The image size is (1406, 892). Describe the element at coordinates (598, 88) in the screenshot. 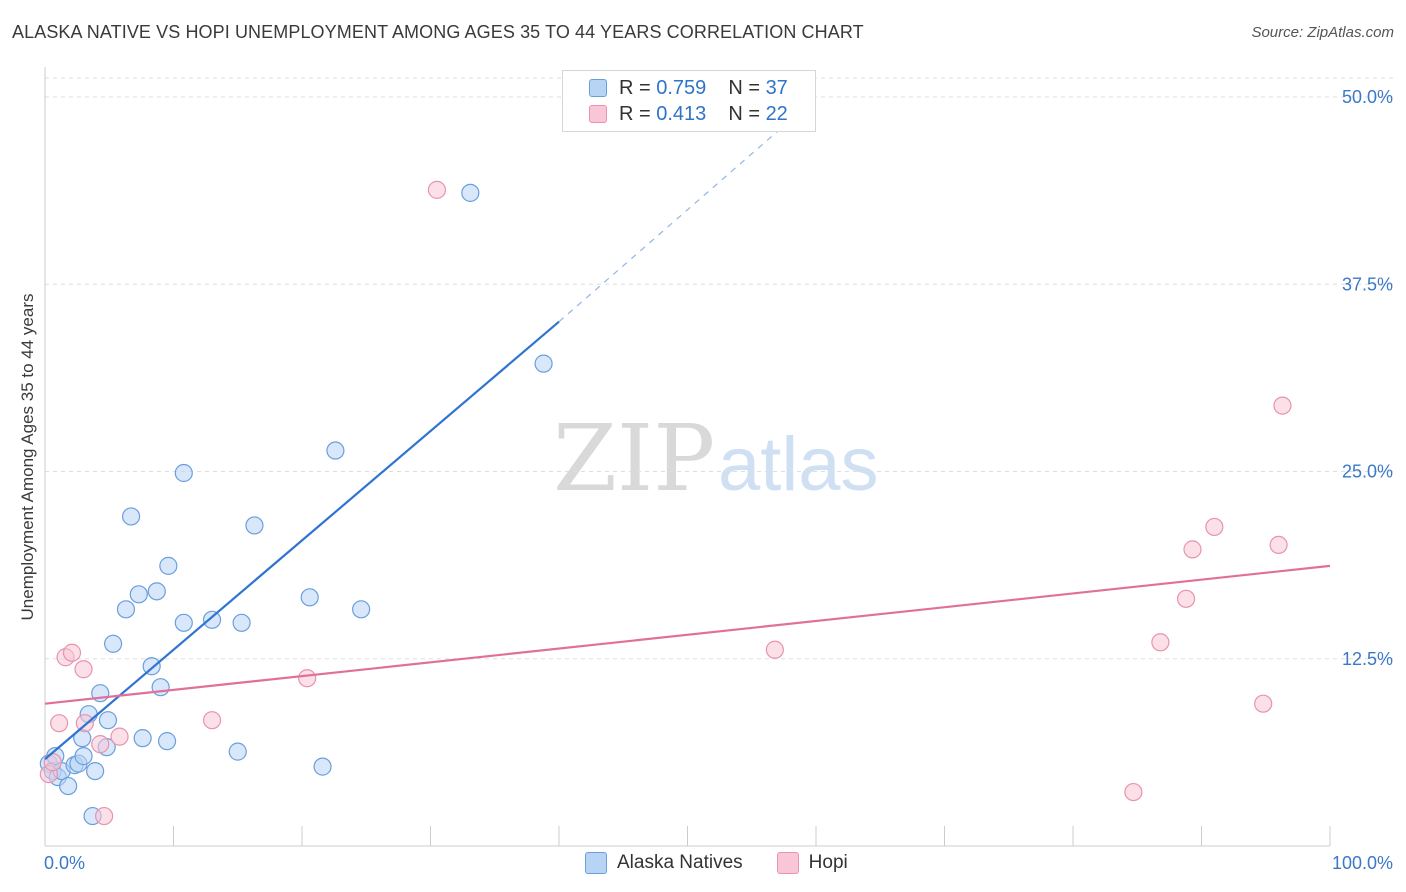

I see `alaska-swatch` at that location.